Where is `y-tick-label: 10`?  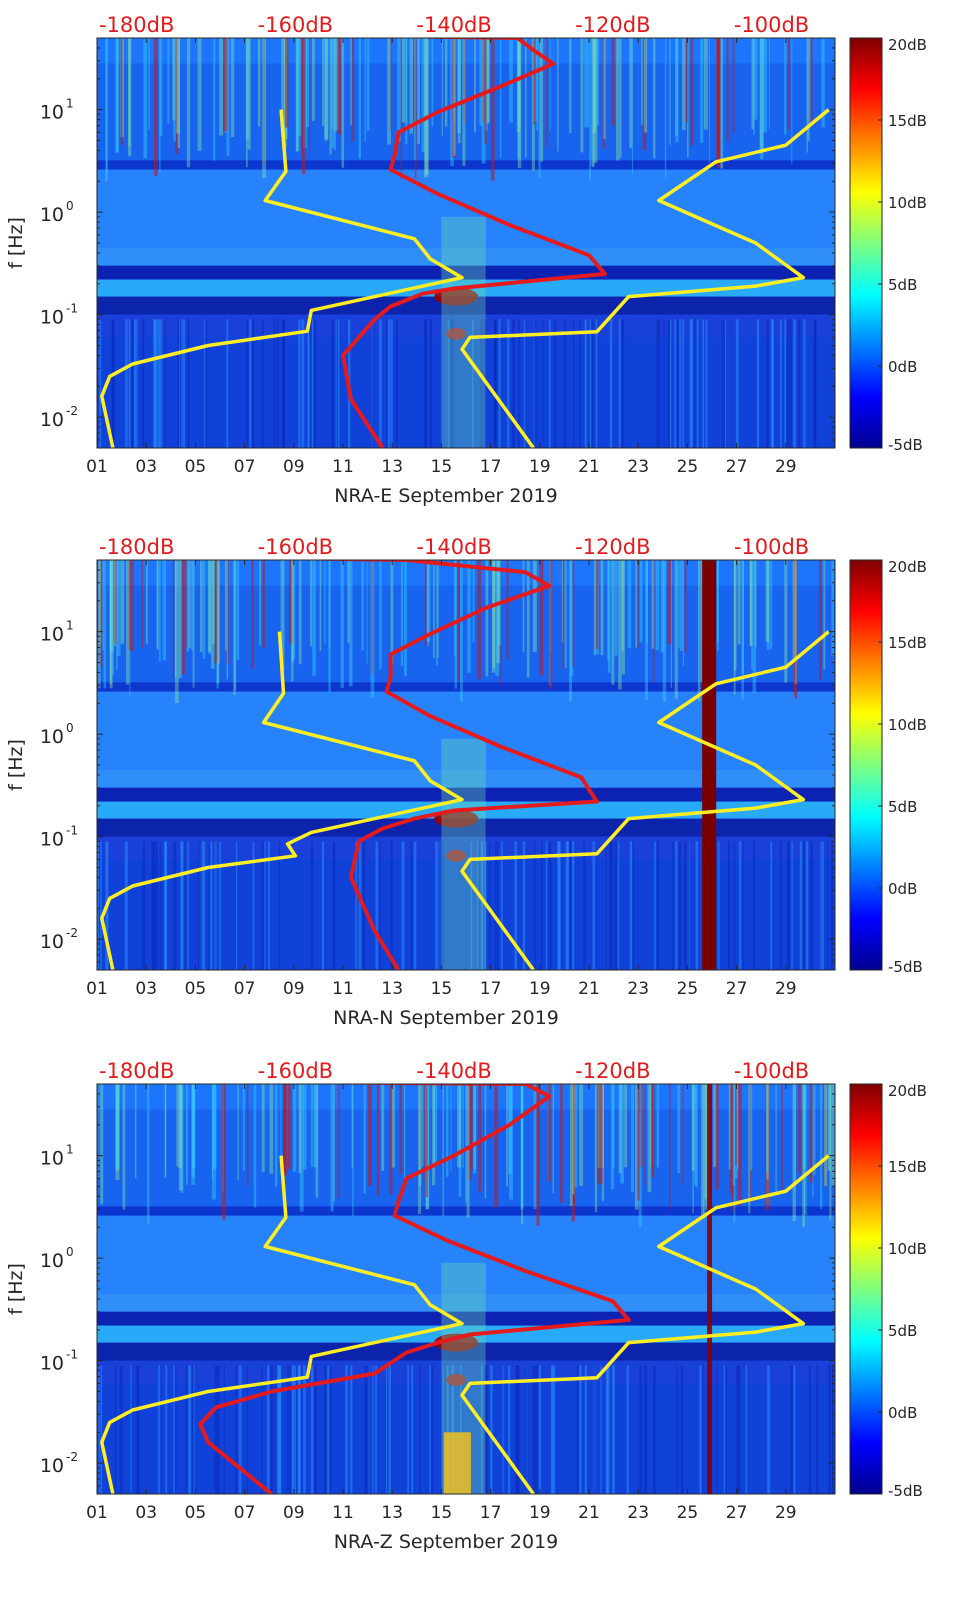
y-tick-label: 10 is located at coordinates (52, 215).